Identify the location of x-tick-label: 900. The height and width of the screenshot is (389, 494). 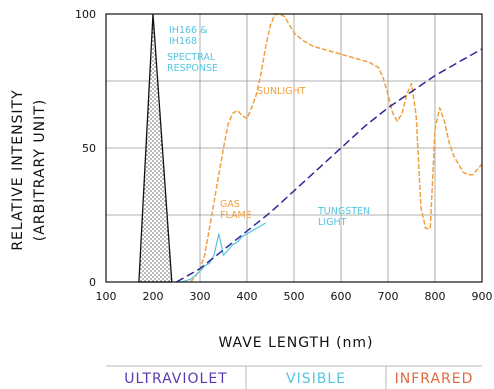
(482, 296).